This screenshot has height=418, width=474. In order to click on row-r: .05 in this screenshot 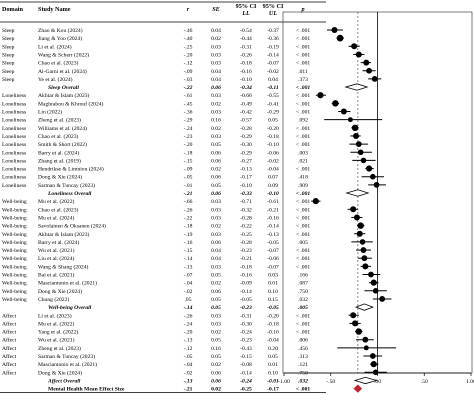, I will do `click(188, 300)`.